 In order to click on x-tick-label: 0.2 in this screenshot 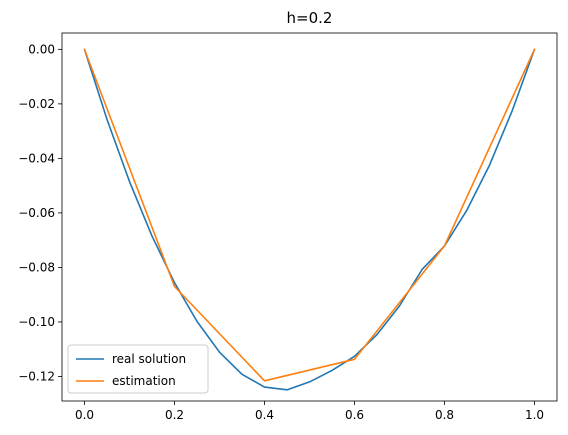, I will do `click(174, 415)`.